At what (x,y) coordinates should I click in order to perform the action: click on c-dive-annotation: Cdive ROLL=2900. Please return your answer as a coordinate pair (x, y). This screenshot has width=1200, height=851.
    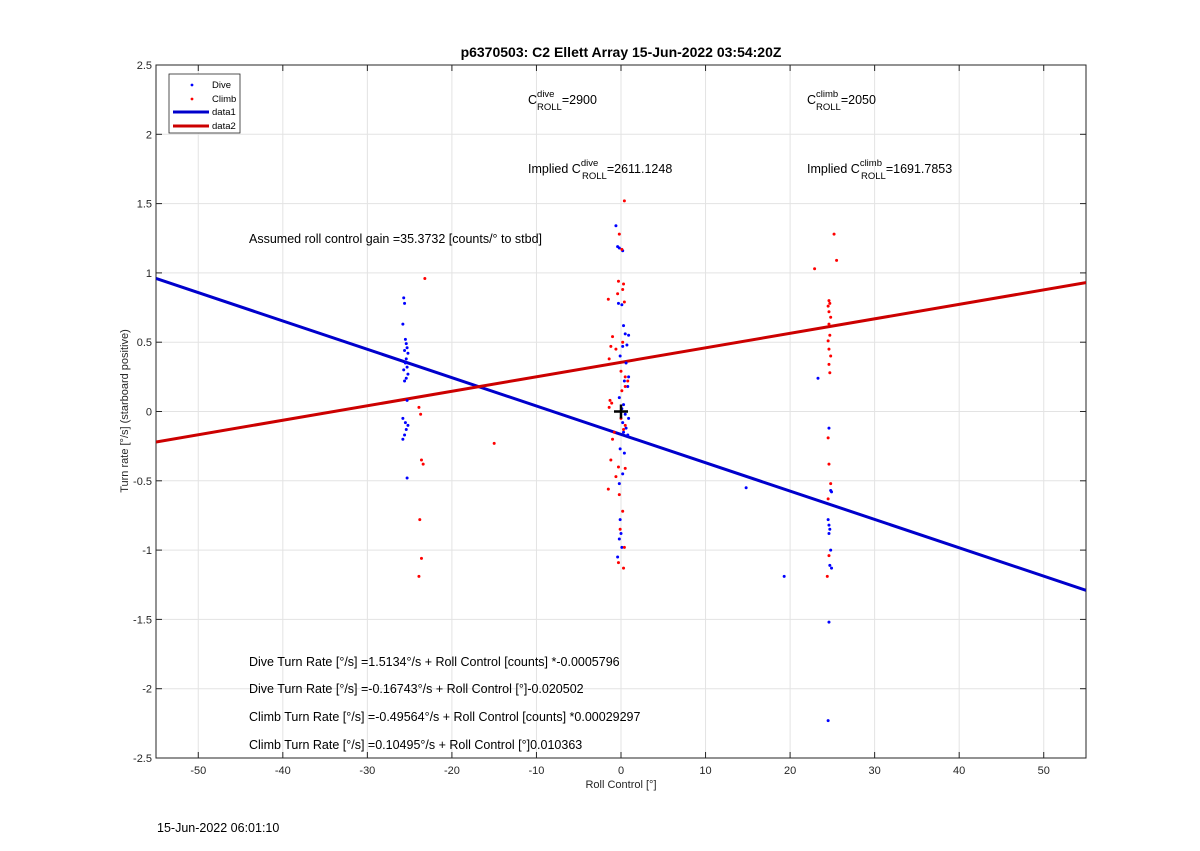
    Looking at the image, I should click on (562, 101).